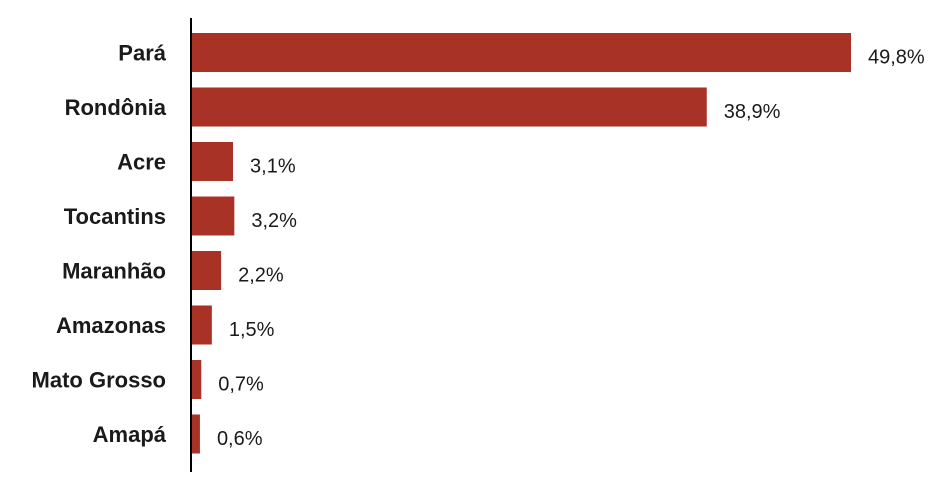 Image resolution: width=945 pixels, height=489 pixels. What do you see at coordinates (261, 276) in the screenshot?
I see `value-label-maranhao: 2,2%` at bounding box center [261, 276].